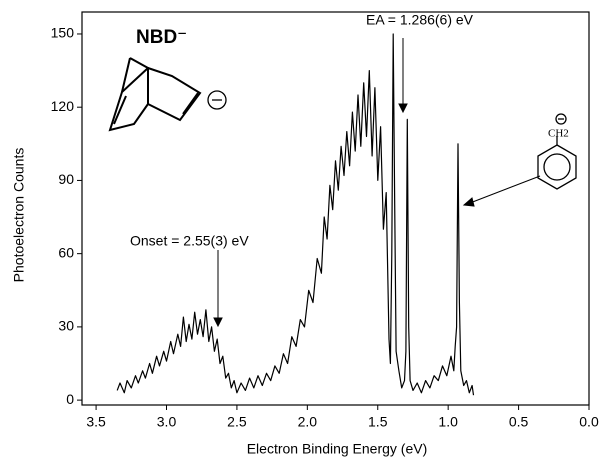 The width and height of the screenshot is (608, 461). What do you see at coordinates (337, 449) in the screenshot?
I see `x-axis-label: Electron Binding Energy (eV)` at bounding box center [337, 449].